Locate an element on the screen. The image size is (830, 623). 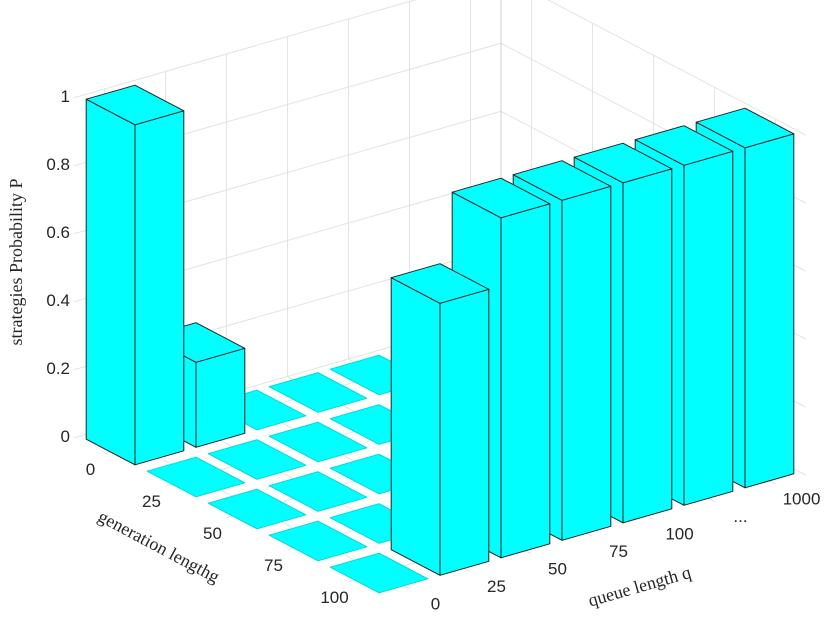
z-tick-label: 0.4 is located at coordinates (58, 300).